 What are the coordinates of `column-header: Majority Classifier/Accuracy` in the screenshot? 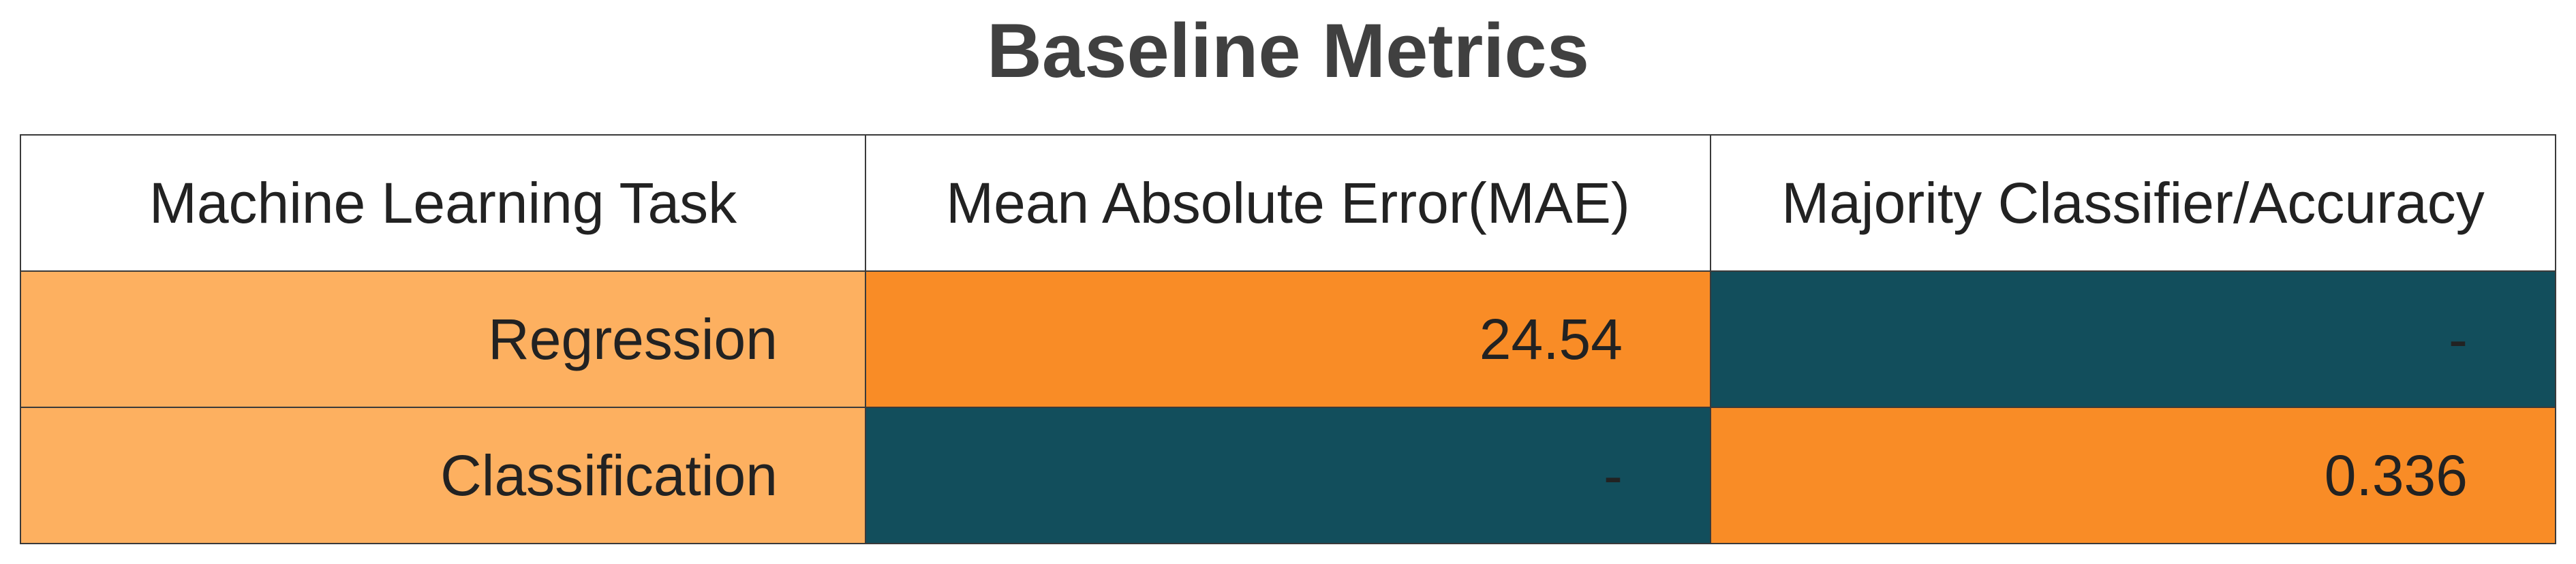 It's located at (2133, 203).